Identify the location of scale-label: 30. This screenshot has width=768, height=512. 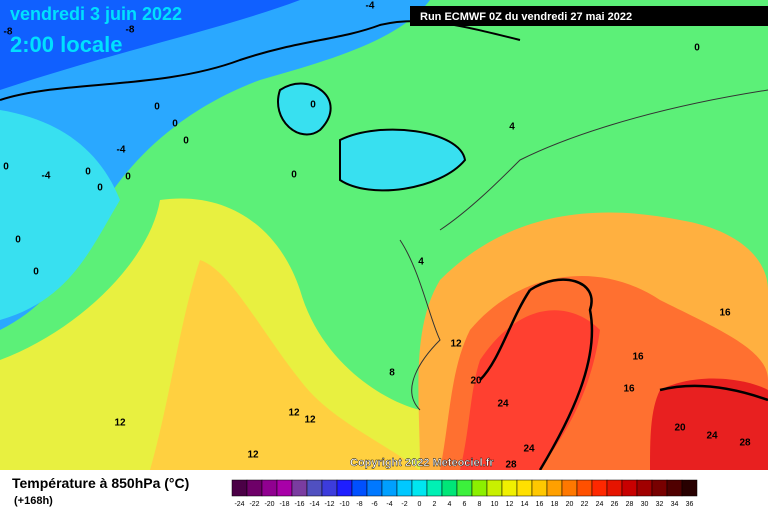
(645, 504).